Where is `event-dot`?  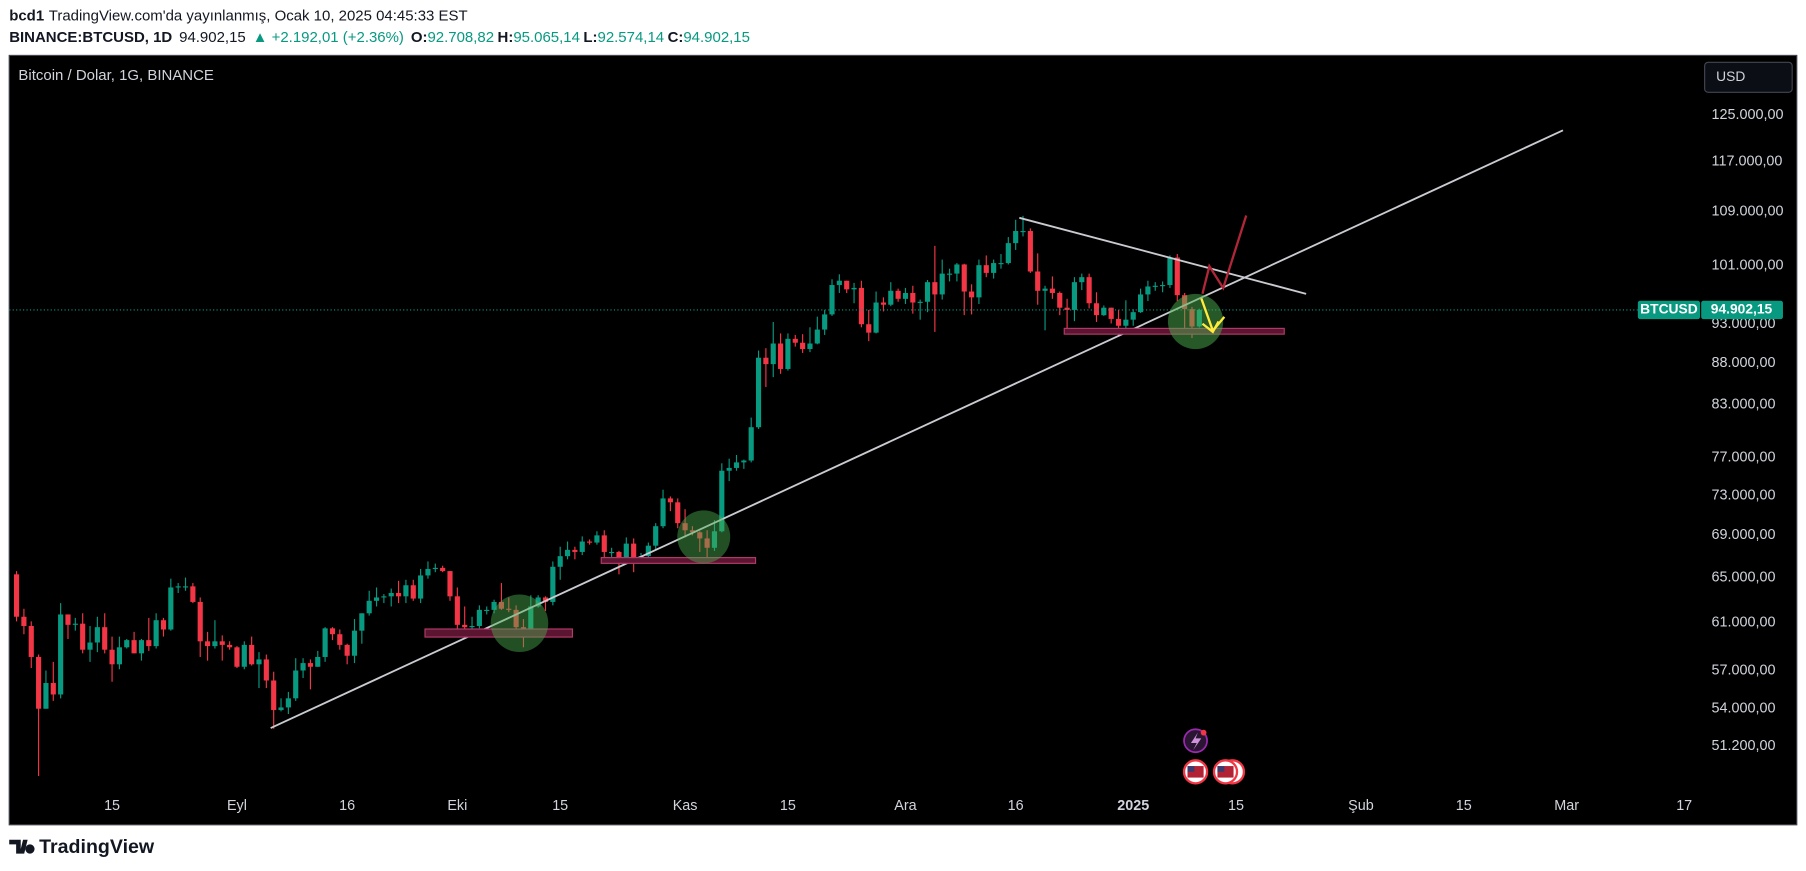
event-dot is located at coordinates (1203, 732).